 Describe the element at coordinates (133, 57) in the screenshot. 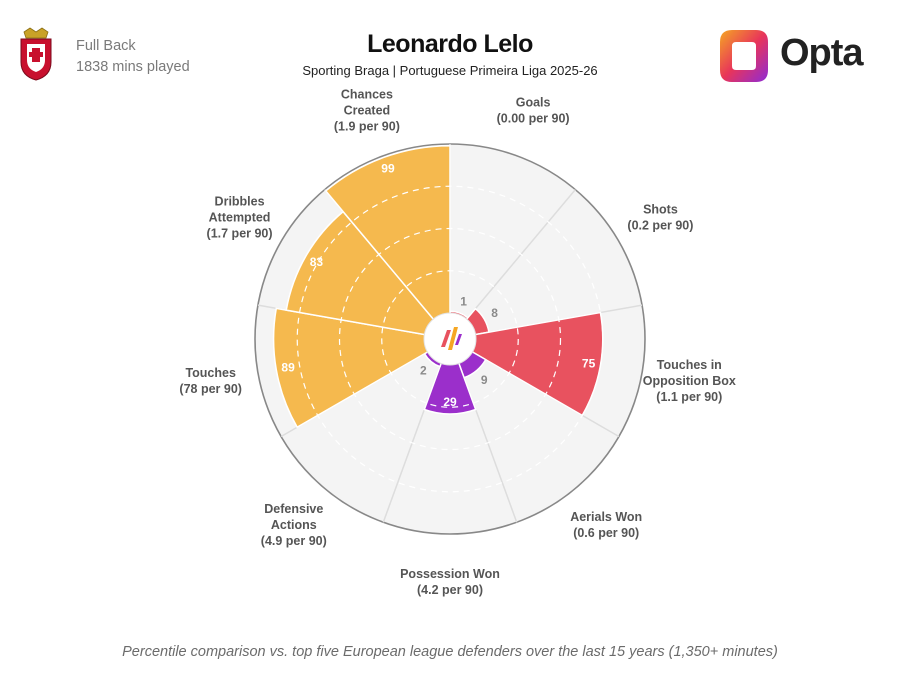

I see `player-meta: Full Back 1838 mins played` at that location.